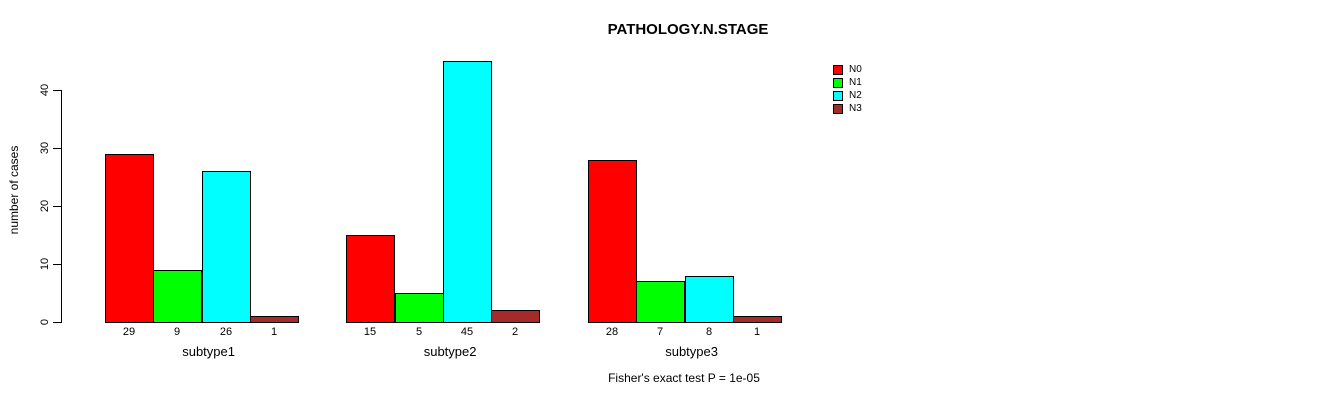 This screenshot has height=400, width=1340. What do you see at coordinates (467, 192) in the screenshot?
I see `bar-N2-subtype2` at bounding box center [467, 192].